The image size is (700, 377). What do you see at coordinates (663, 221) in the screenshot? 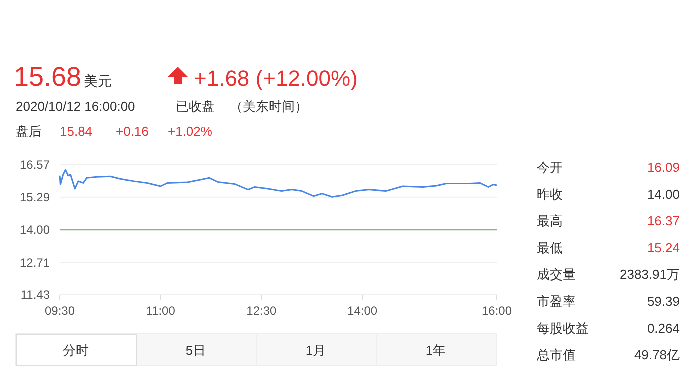
I see `text: 16.37` at bounding box center [663, 221].